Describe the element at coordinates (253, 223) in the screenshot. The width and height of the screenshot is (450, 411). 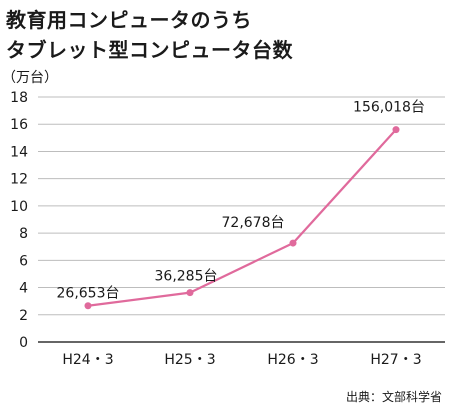
I see `data-label: 72,678台` at that location.